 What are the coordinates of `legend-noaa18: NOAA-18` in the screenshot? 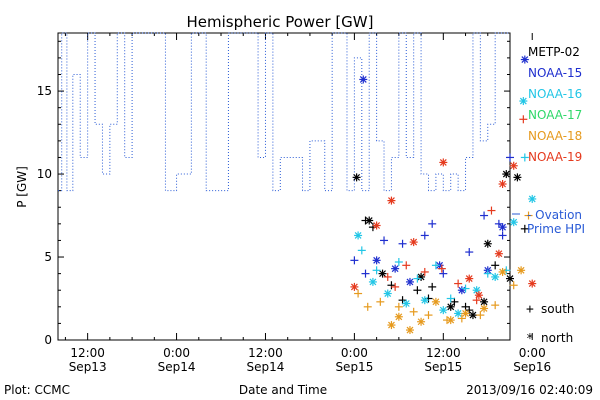 It's located at (555, 136).